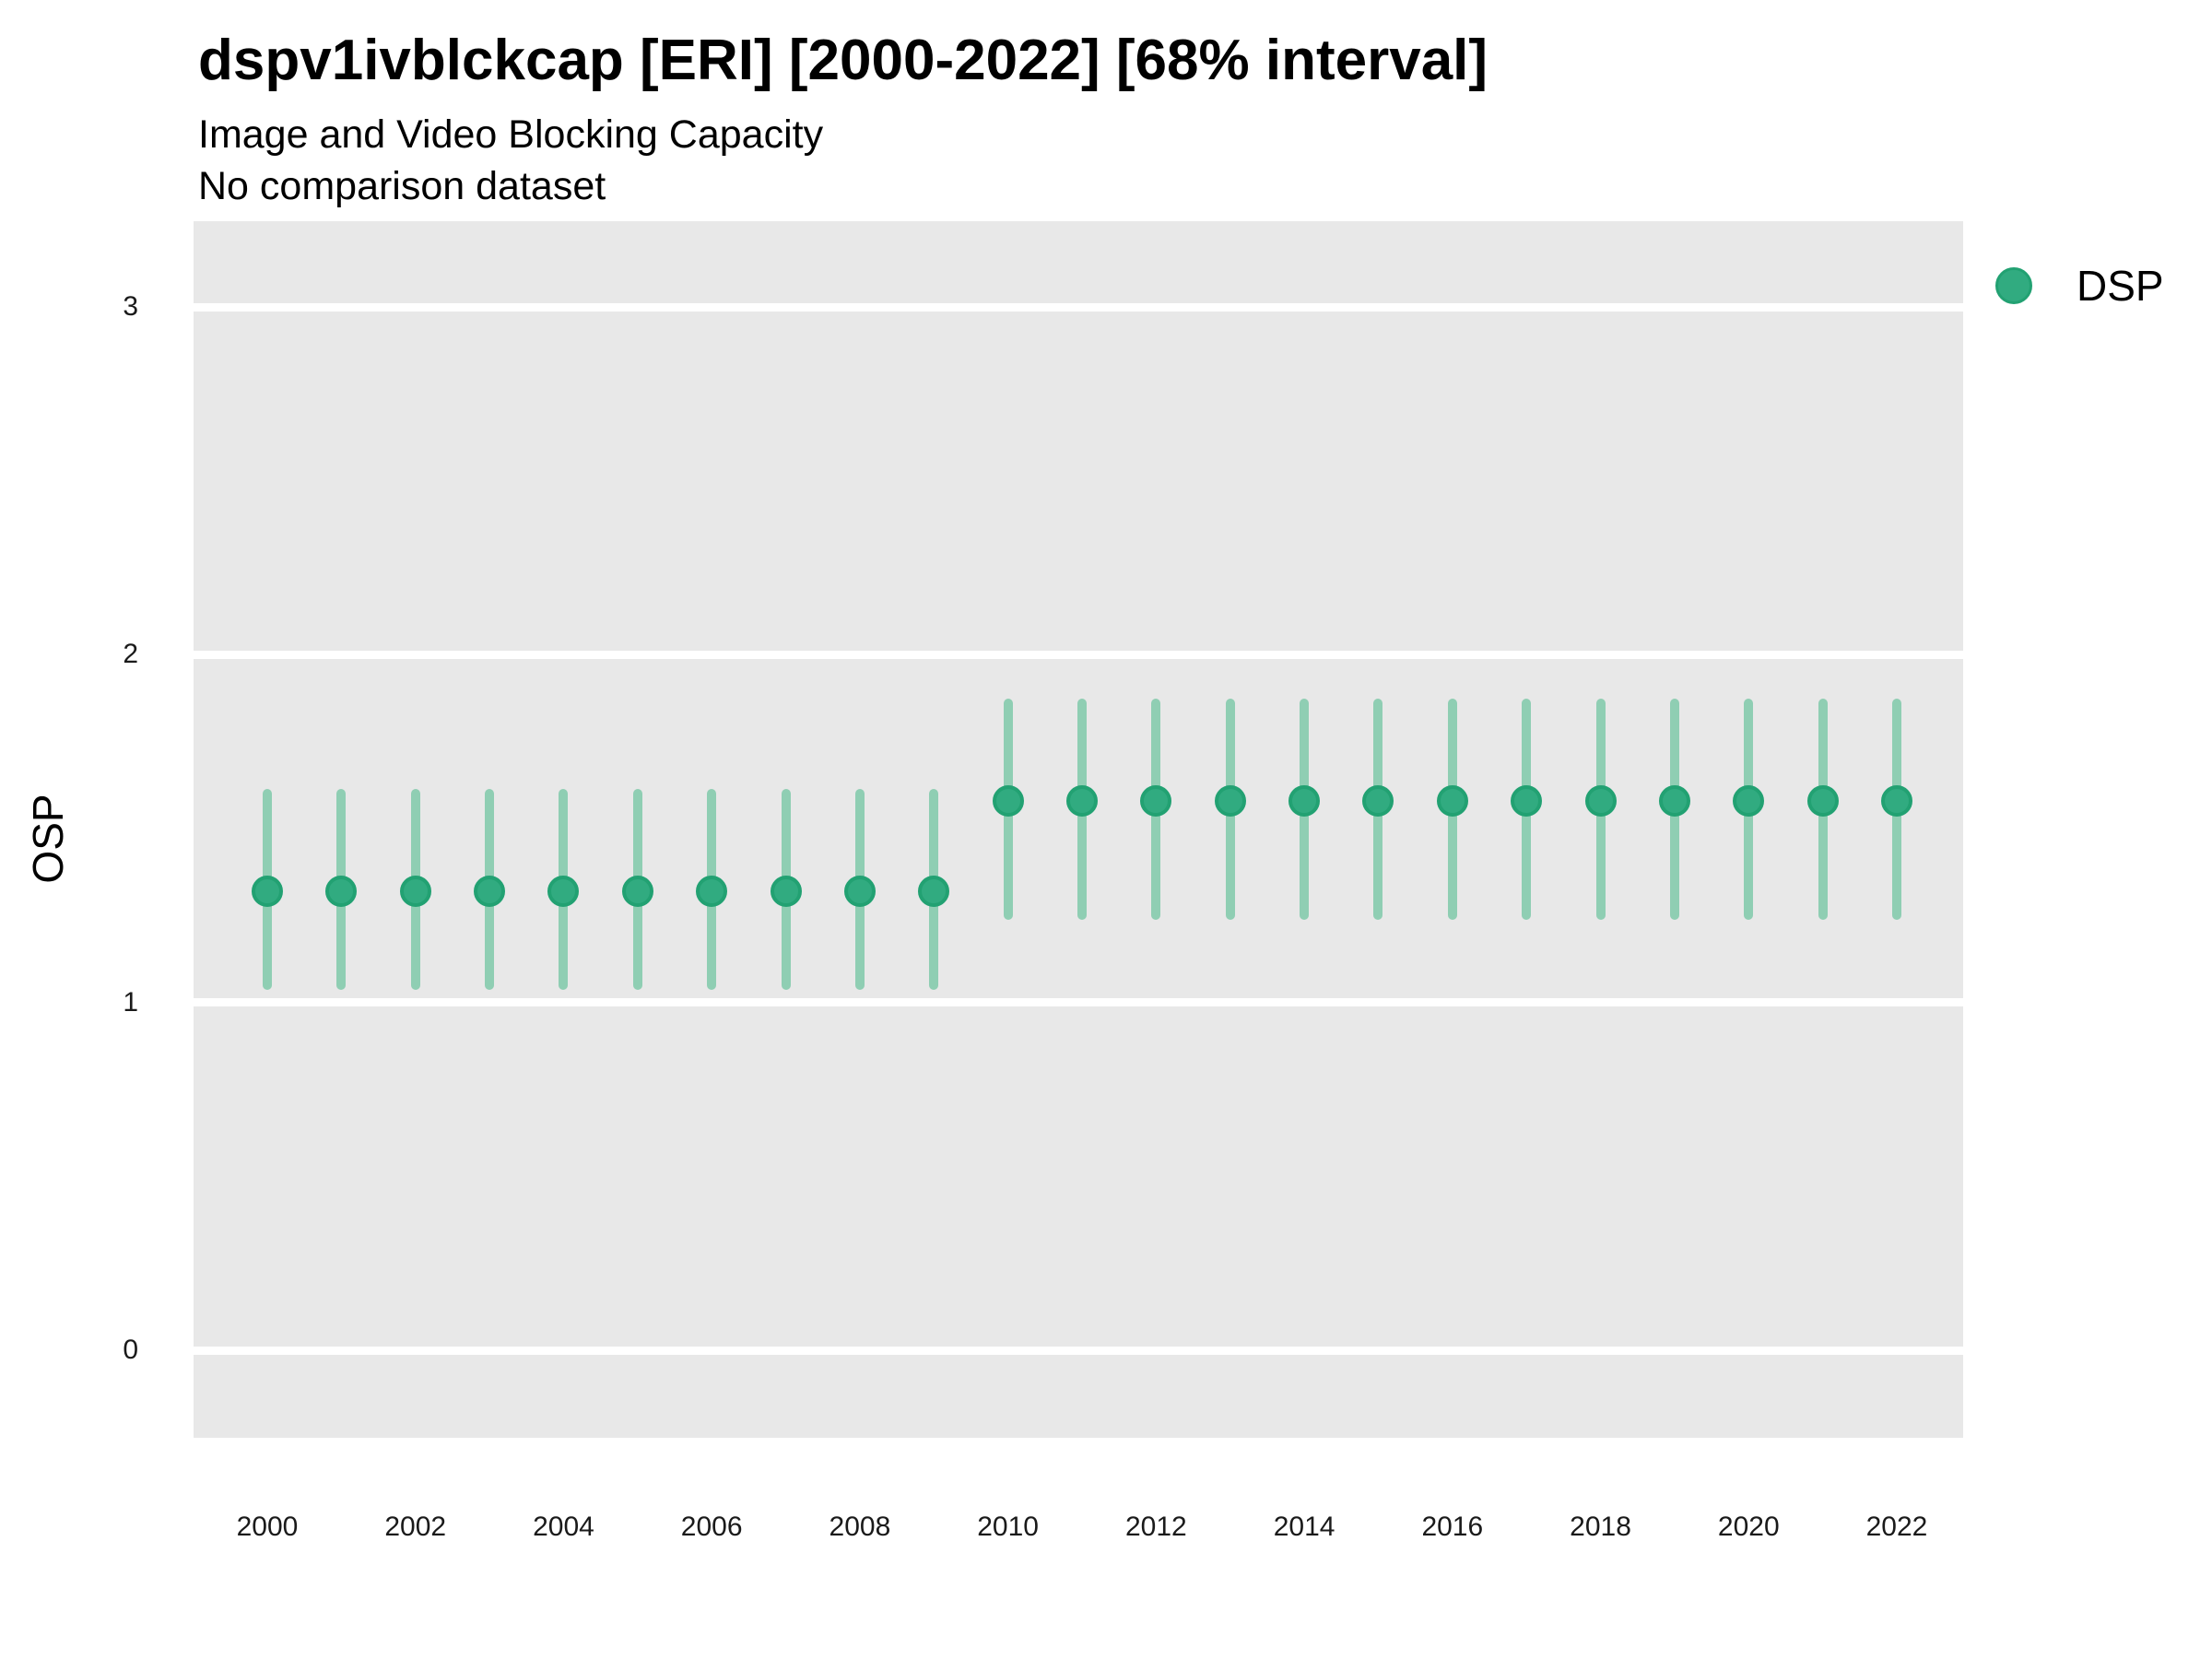  What do you see at coordinates (712, 891) in the screenshot?
I see `point-marker-2006` at bounding box center [712, 891].